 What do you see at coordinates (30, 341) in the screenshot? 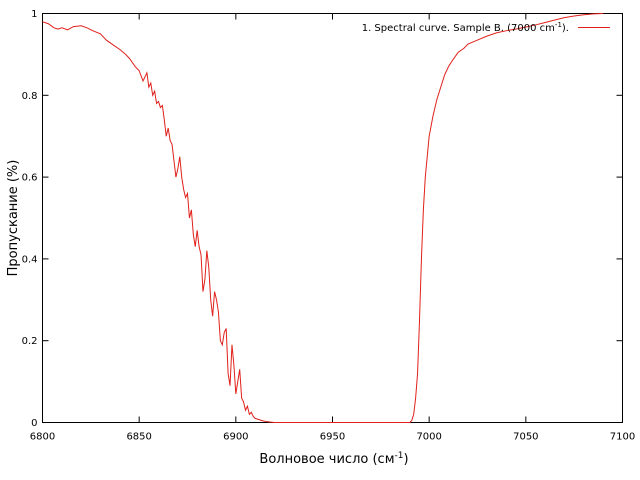
I see `y-tick-label: 0.2` at bounding box center [30, 341].